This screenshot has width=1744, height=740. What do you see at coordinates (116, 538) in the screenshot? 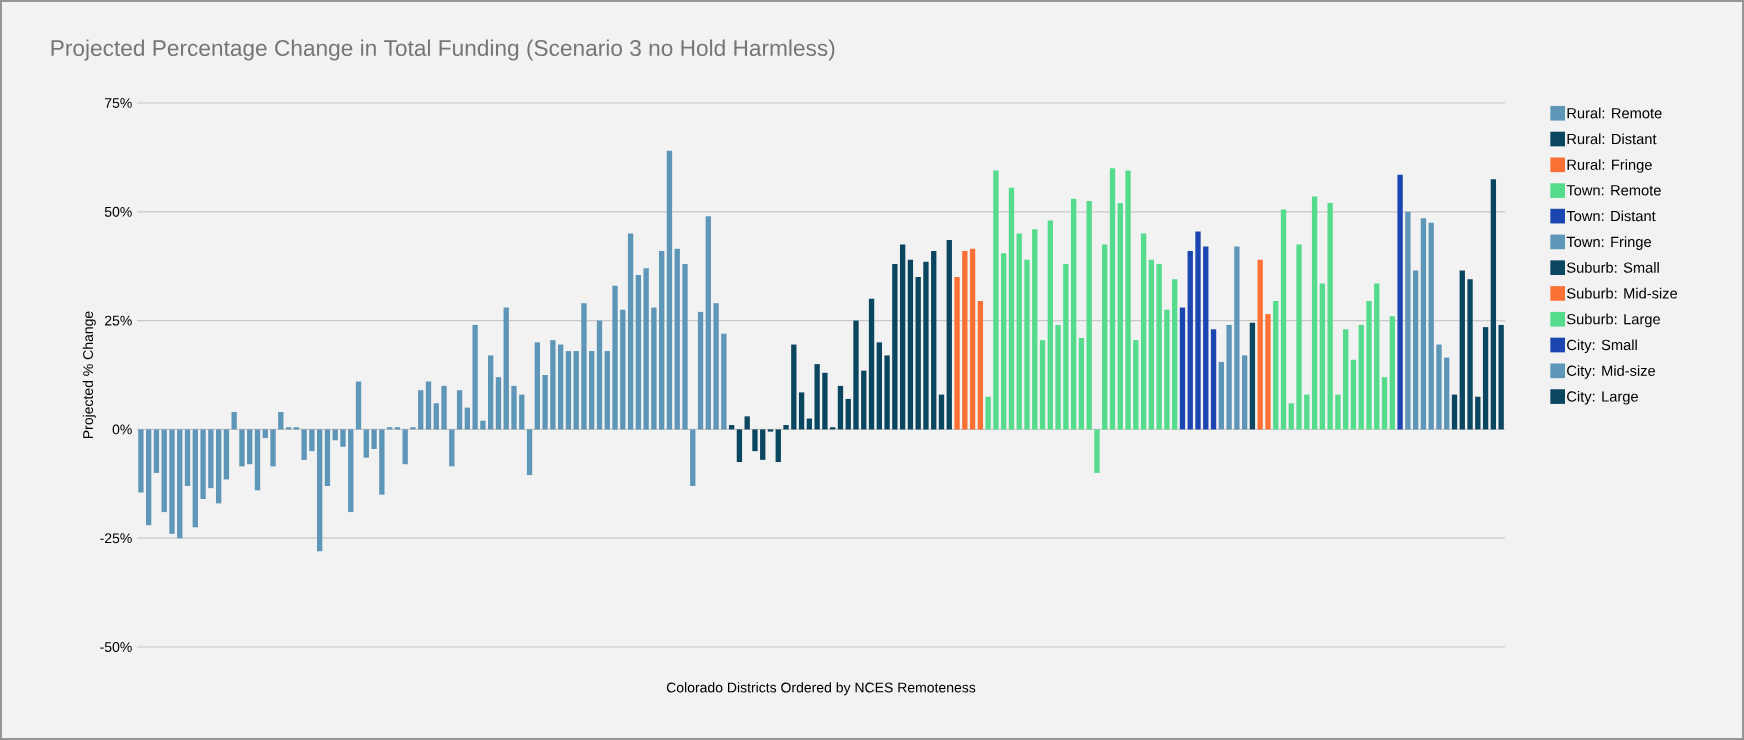
I see `y-tick-label: -25%` at bounding box center [116, 538].